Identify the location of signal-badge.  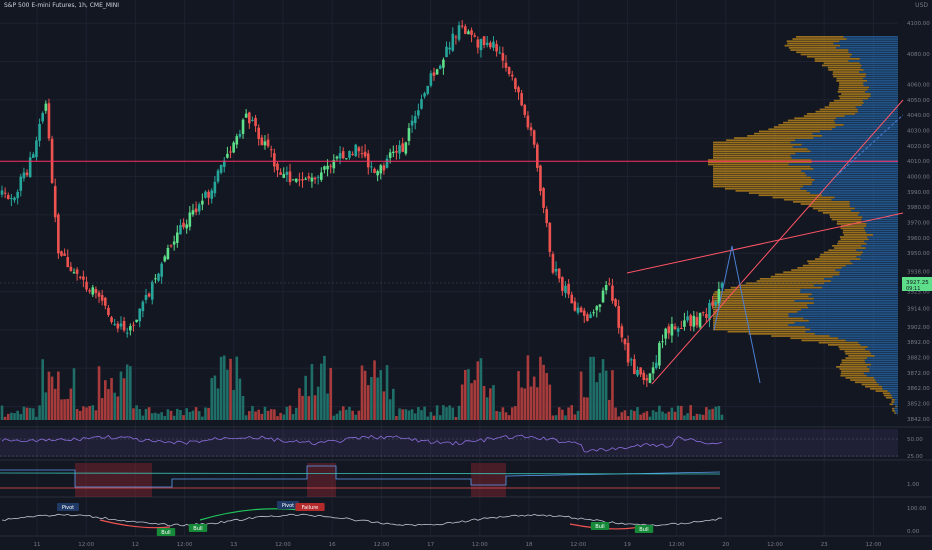
(310, 507).